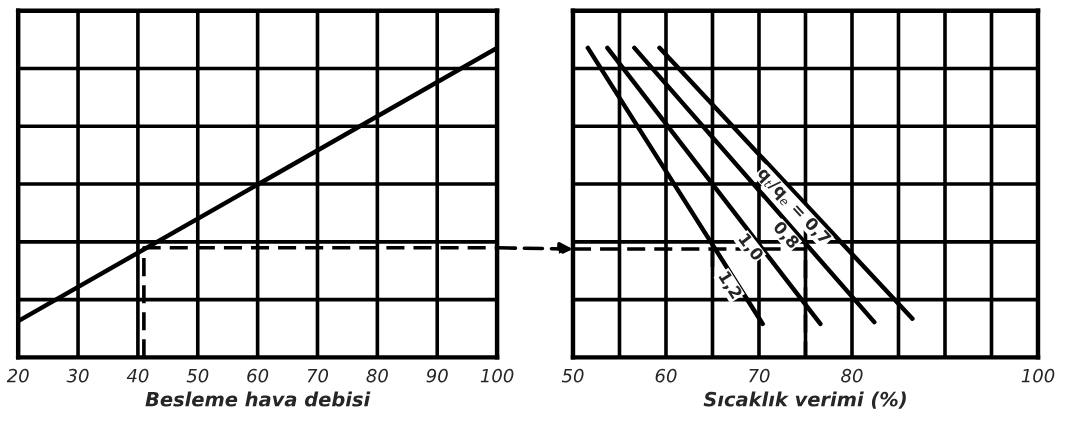  Describe the element at coordinates (77, 375) in the screenshot. I see `x-tick-label: 30` at that location.